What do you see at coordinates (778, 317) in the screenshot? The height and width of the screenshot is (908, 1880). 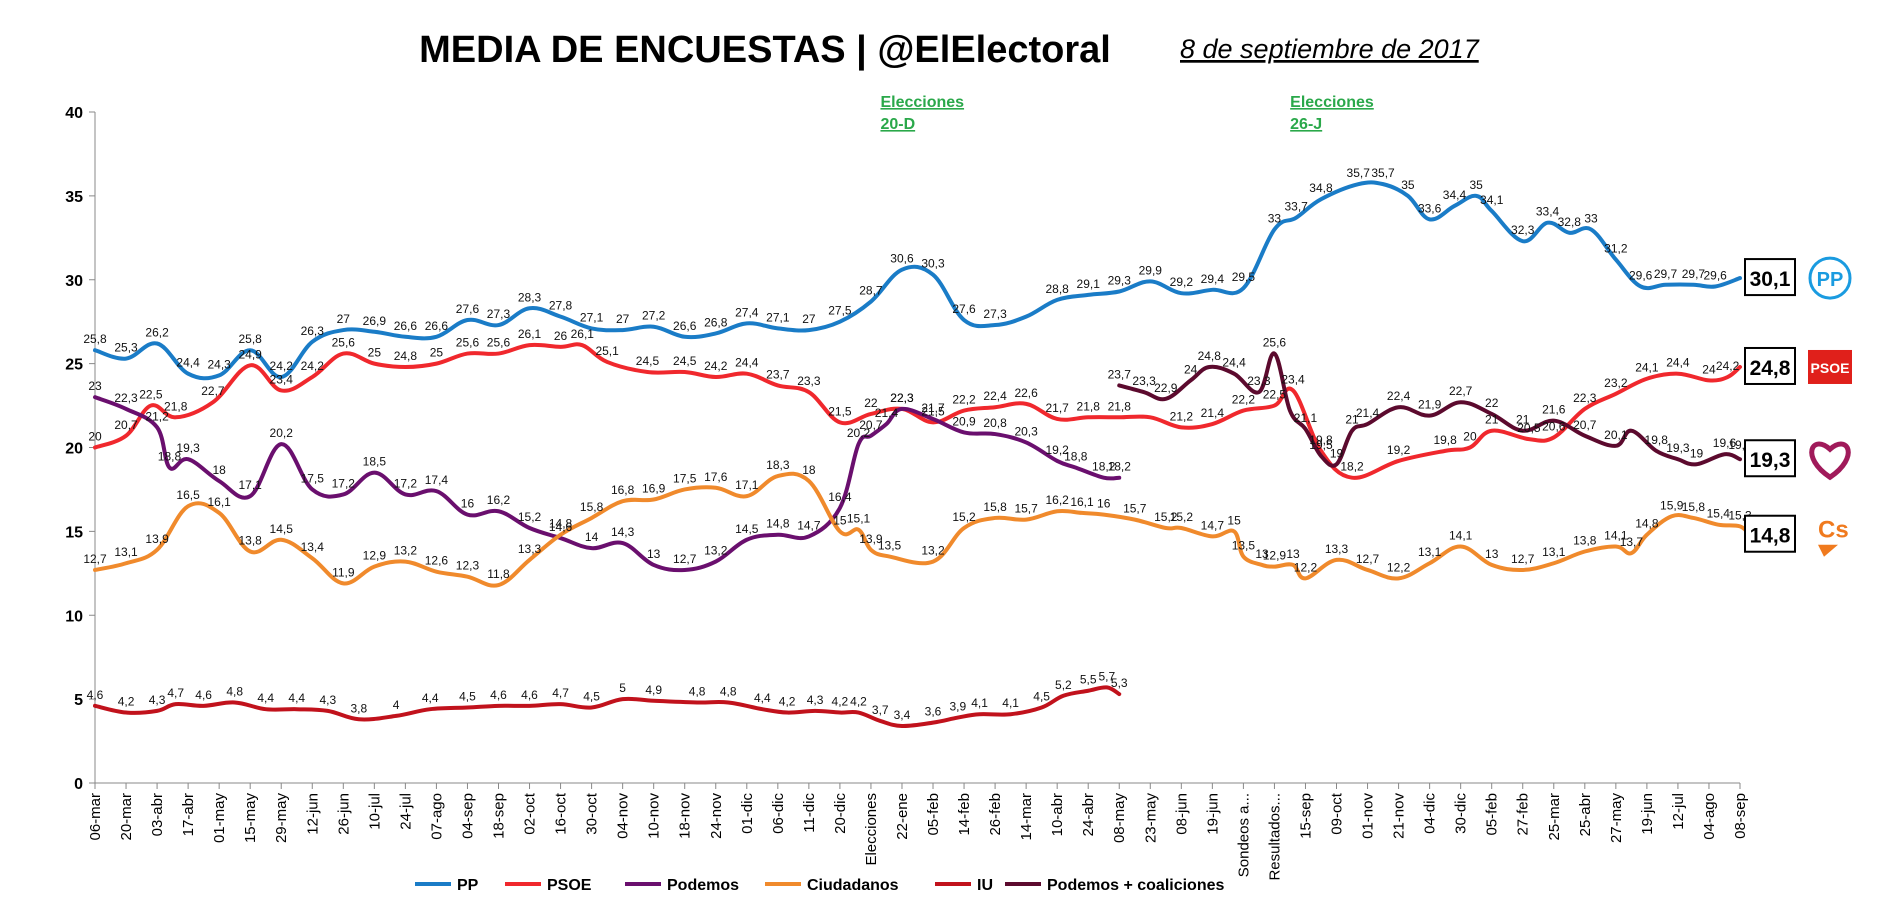 I see `data-label-pp: 27,1` at bounding box center [778, 317].